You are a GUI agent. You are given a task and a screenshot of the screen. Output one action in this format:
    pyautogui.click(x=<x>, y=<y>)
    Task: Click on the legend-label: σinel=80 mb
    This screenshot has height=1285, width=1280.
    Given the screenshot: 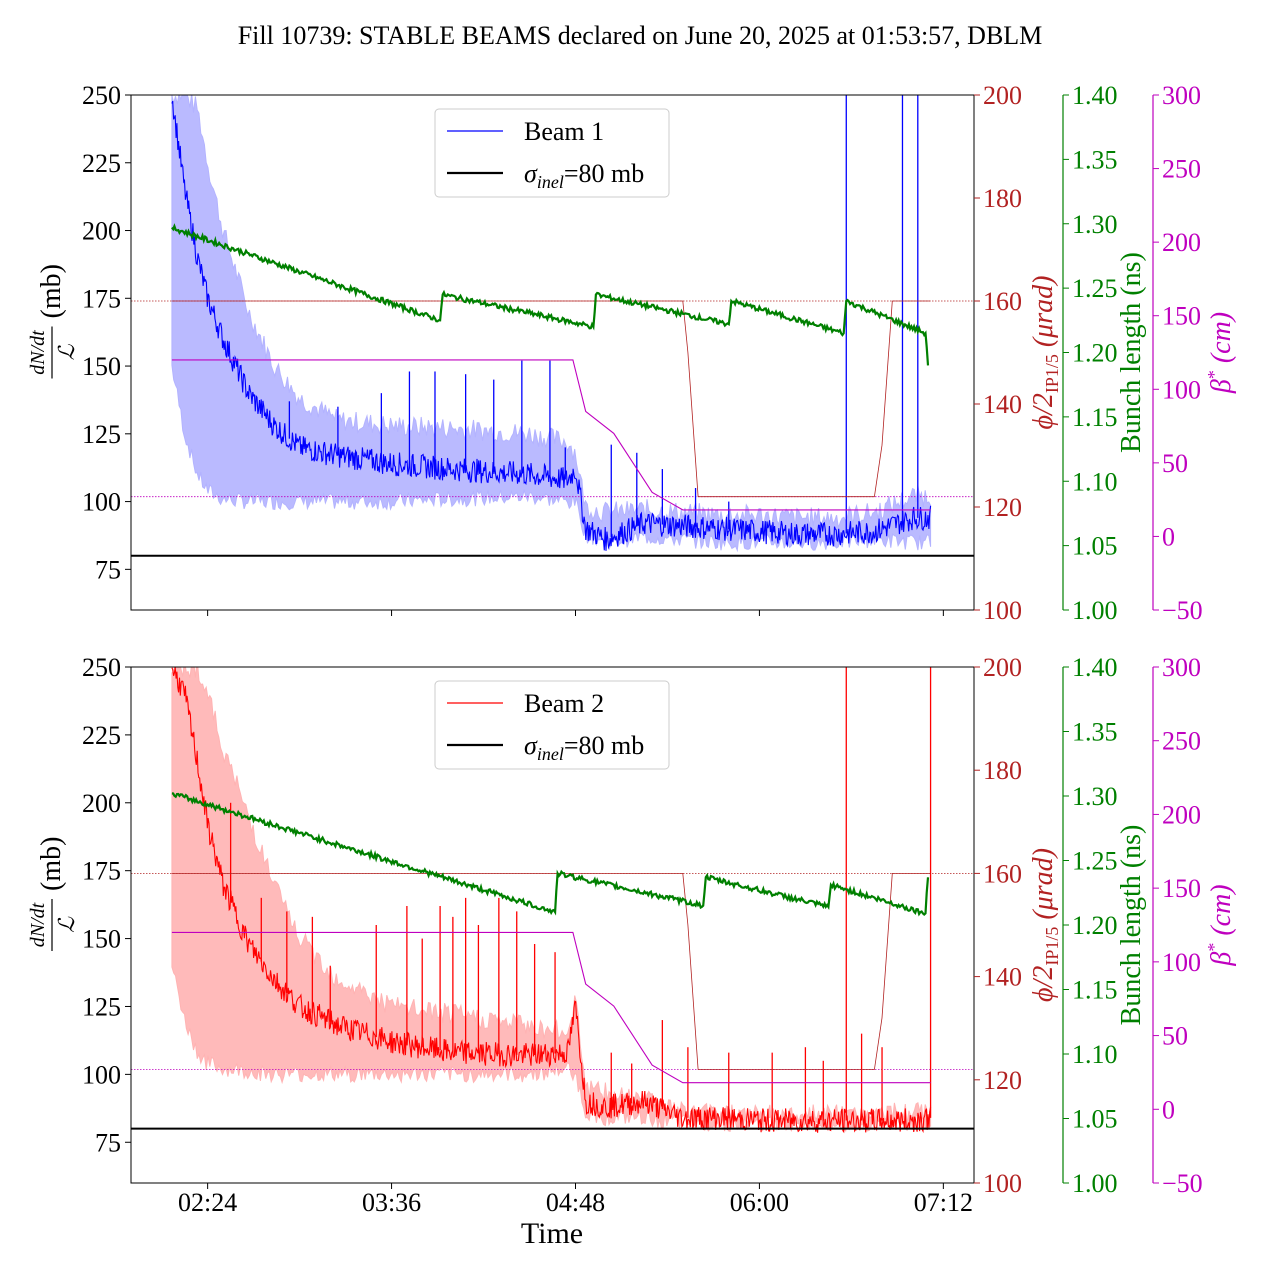 What is the action you would take?
    pyautogui.click(x=584, y=747)
    